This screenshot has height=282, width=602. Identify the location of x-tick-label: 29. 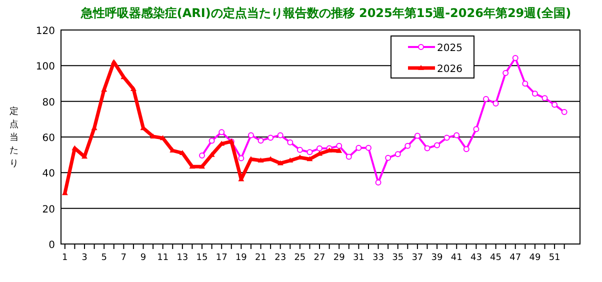
(339, 258).